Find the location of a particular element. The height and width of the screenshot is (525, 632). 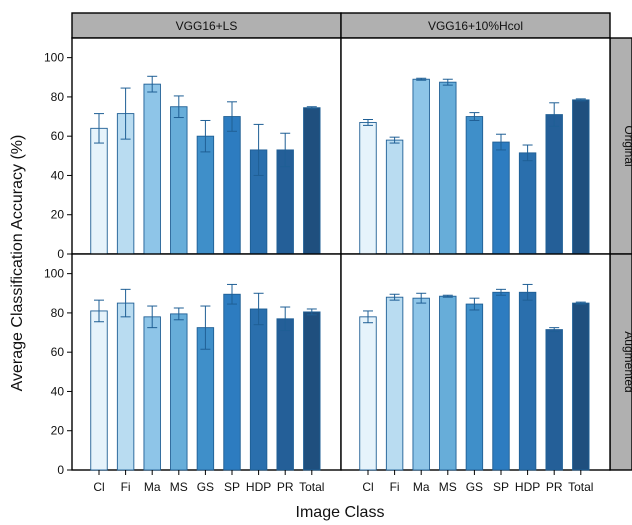

column-strip-label: VGG16+LS is located at coordinates (207, 26).